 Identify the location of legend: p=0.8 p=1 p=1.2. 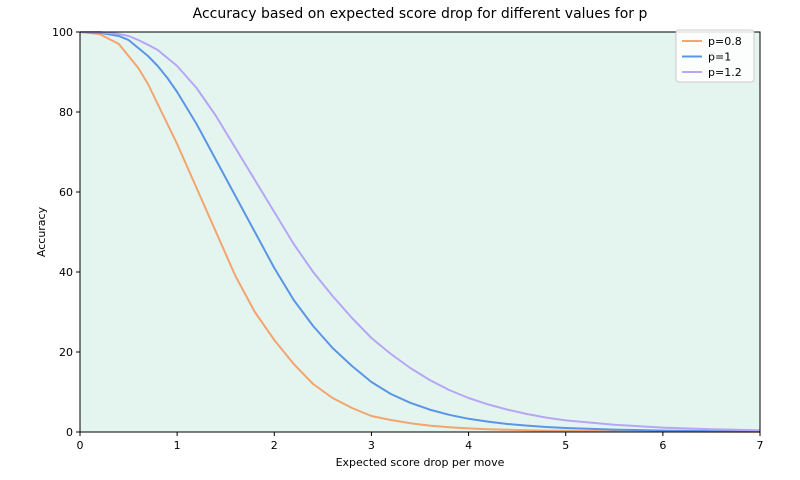
(715, 56).